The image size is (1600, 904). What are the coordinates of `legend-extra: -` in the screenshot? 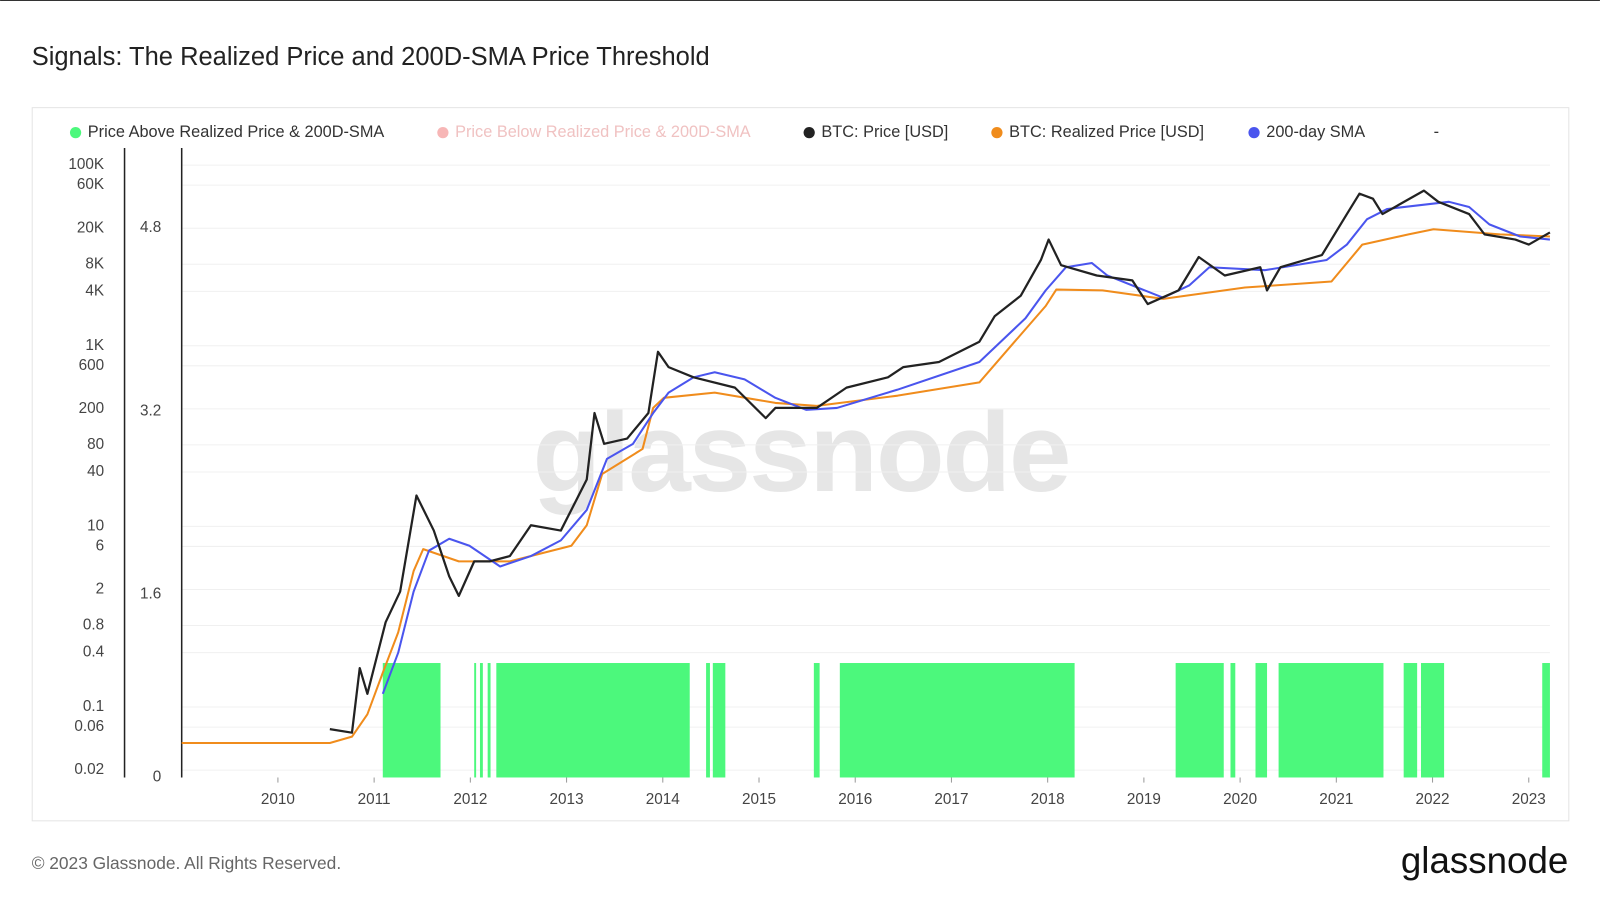 It's located at (1436, 132).